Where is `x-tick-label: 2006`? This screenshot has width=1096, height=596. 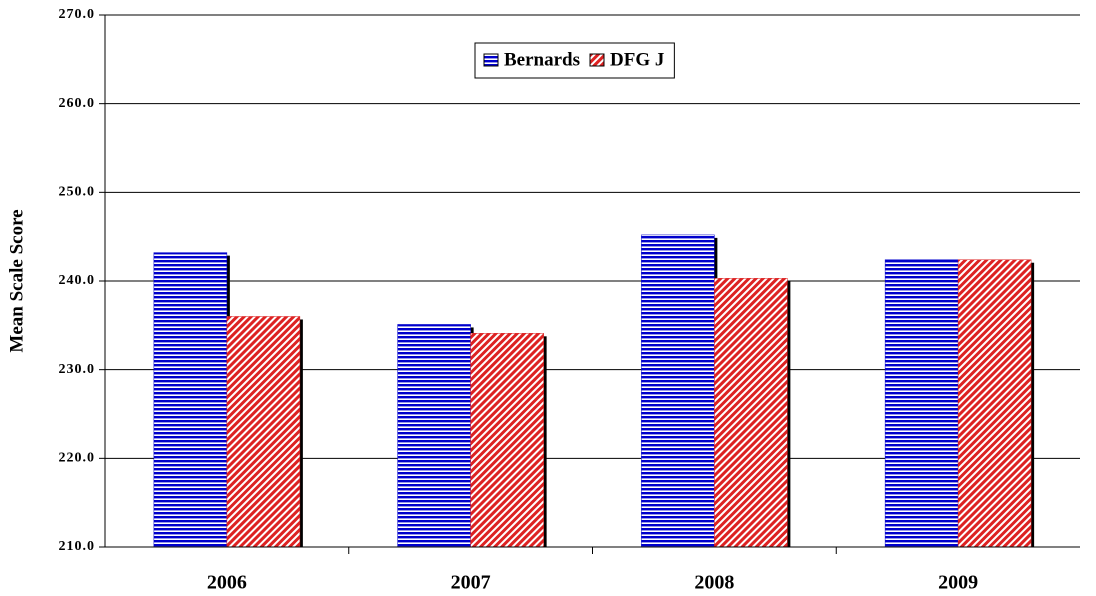
x-tick-label: 2006 is located at coordinates (227, 583).